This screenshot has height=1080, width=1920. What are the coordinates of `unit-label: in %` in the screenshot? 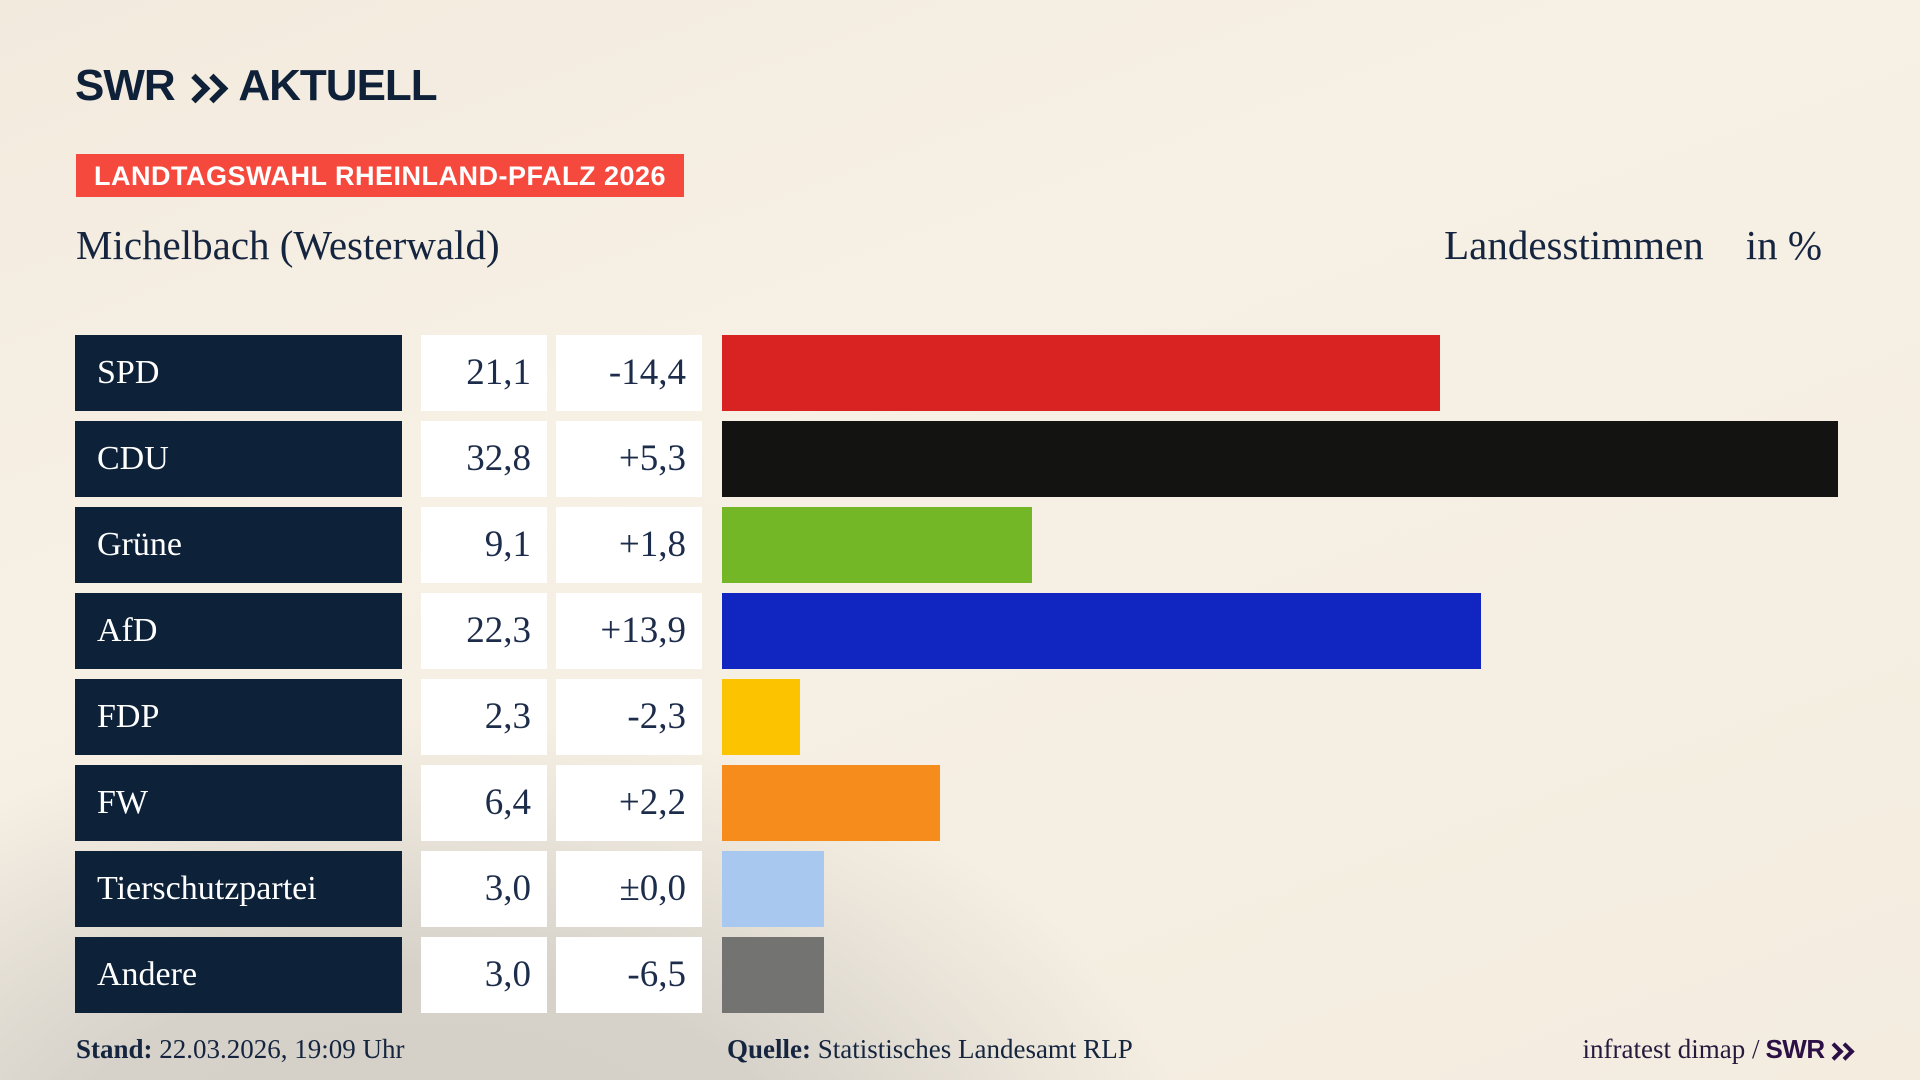 It's located at (1783, 245).